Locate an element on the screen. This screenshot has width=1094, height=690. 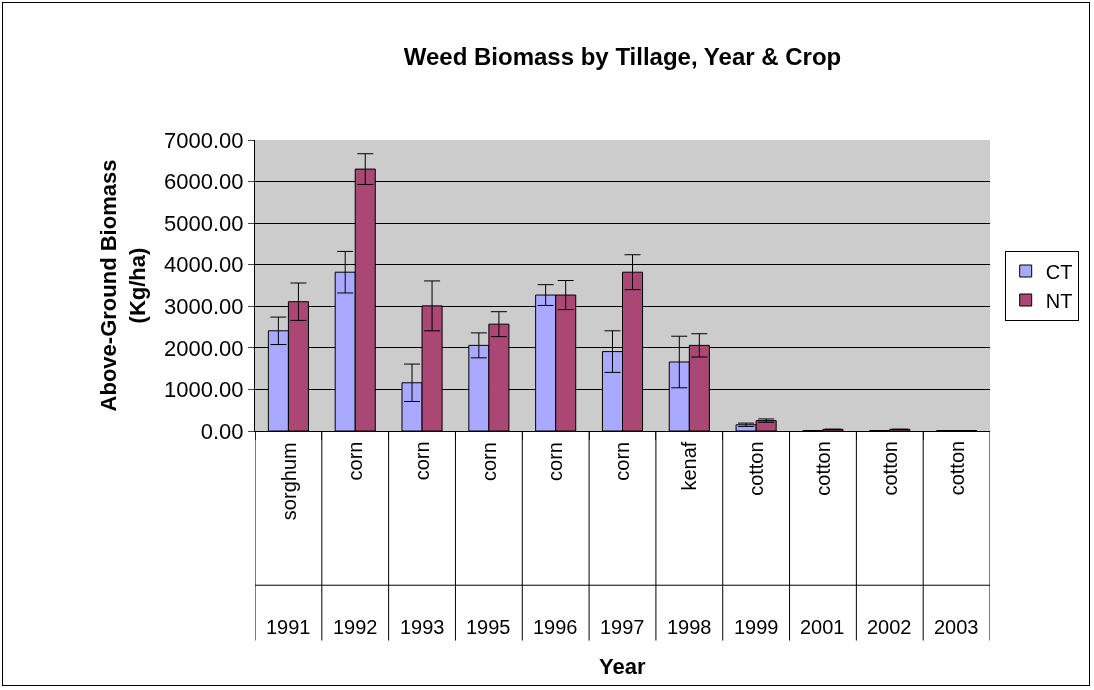
legend-label: NT is located at coordinates (1059, 300).